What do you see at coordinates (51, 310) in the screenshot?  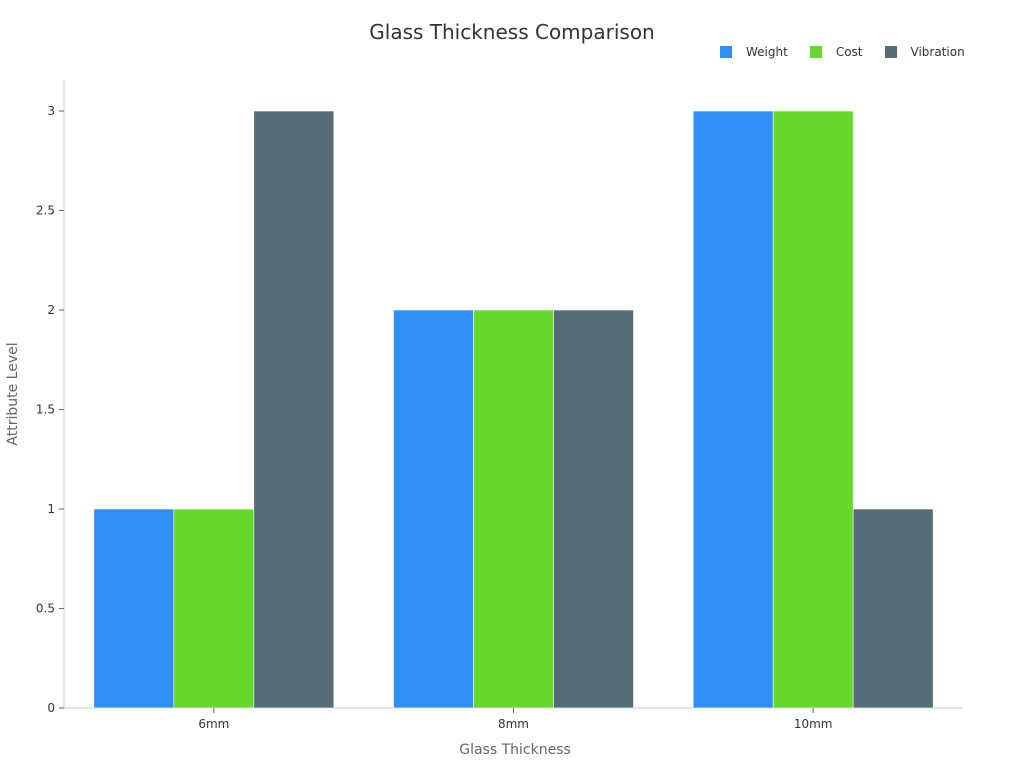 I see `y-tick-label: 2` at bounding box center [51, 310].